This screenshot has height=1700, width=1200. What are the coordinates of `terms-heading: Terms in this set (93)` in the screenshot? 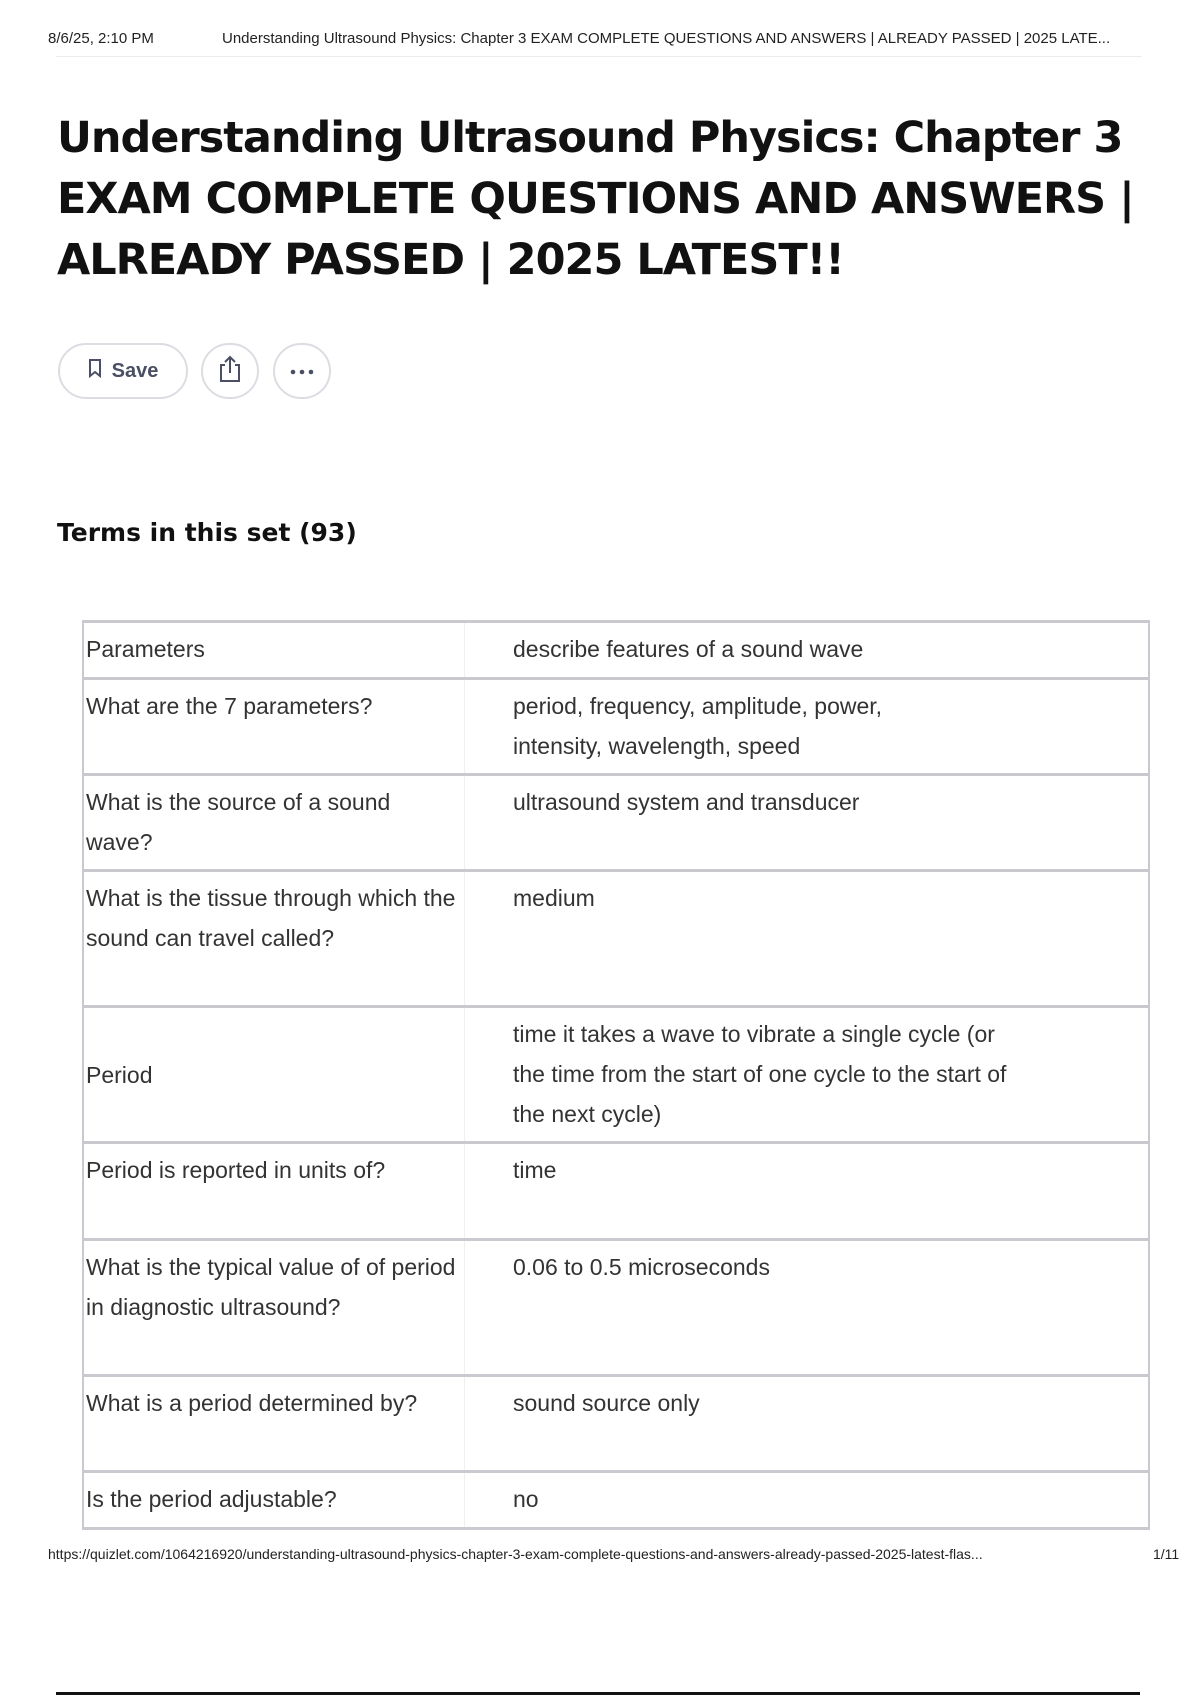 It's located at (207, 532).